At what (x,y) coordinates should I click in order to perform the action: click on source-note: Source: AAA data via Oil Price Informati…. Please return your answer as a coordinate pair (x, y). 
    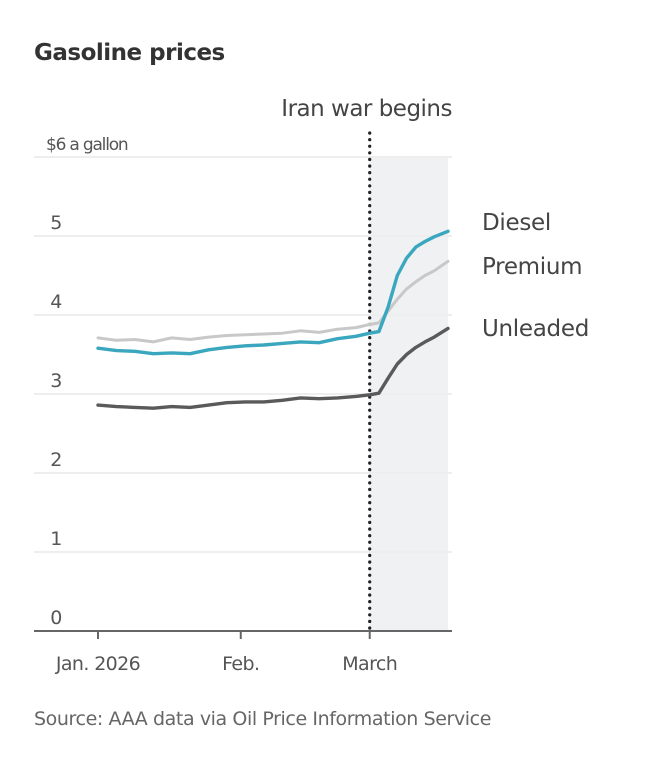
    Looking at the image, I should click on (263, 719).